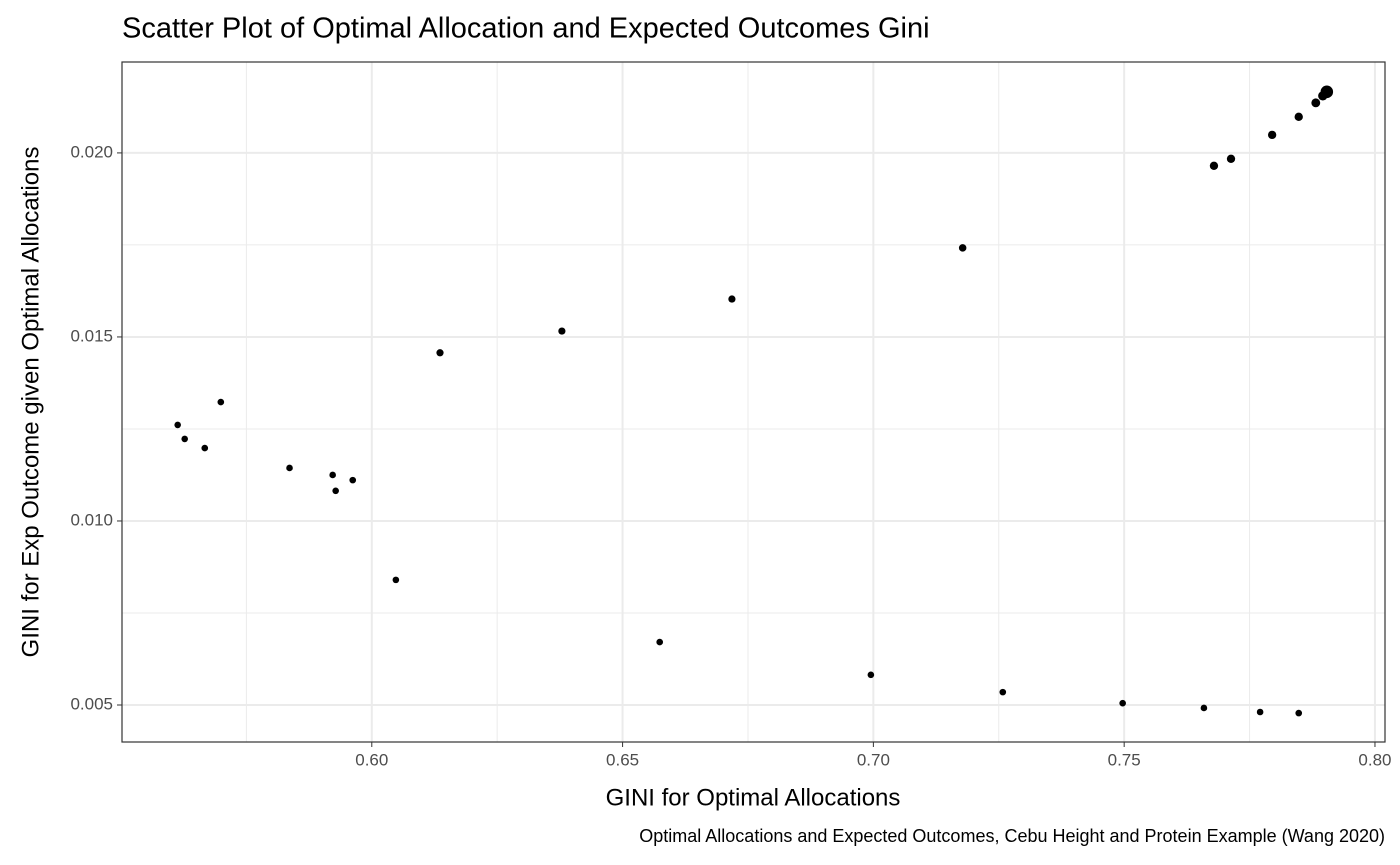 The height and width of the screenshot is (865, 1400). Describe the element at coordinates (753, 797) in the screenshot. I see `x-axis-label: GINI for Optimal Allocations` at that location.